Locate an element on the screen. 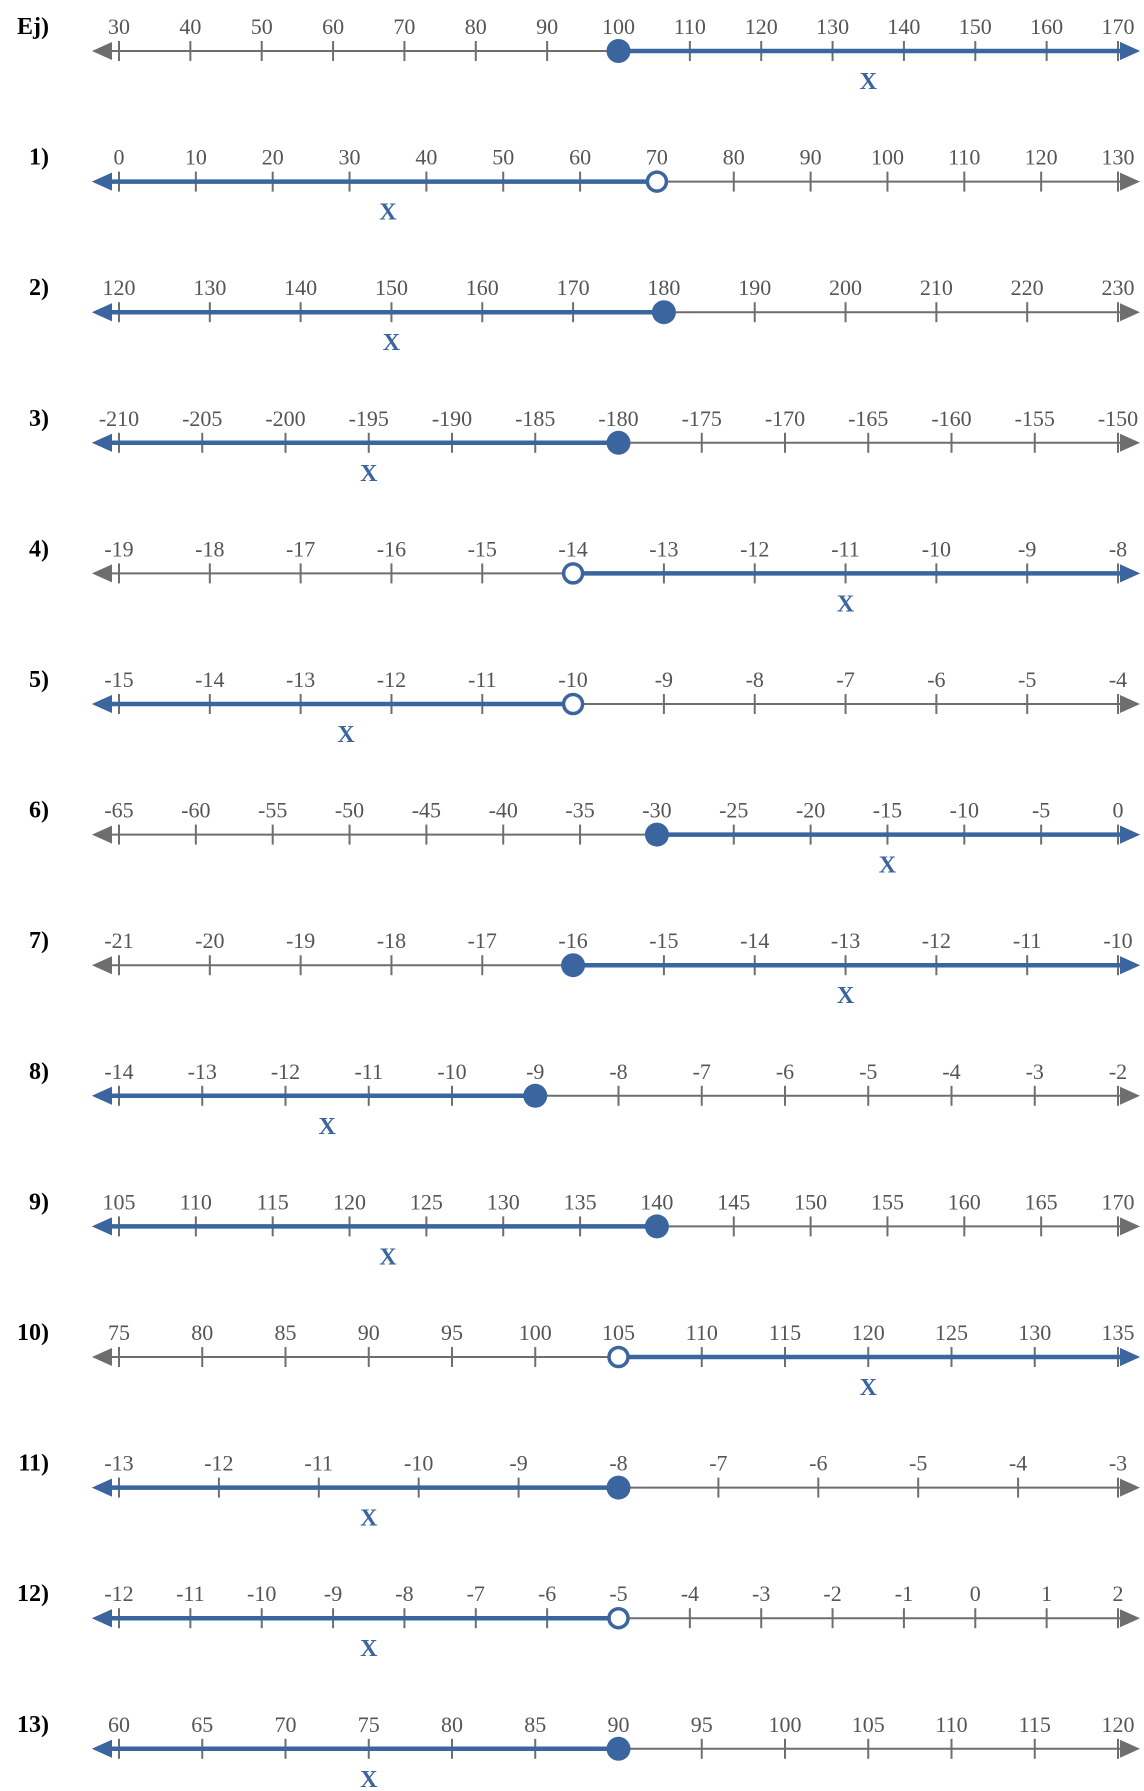  tick-label: 75 is located at coordinates (369, 1724).